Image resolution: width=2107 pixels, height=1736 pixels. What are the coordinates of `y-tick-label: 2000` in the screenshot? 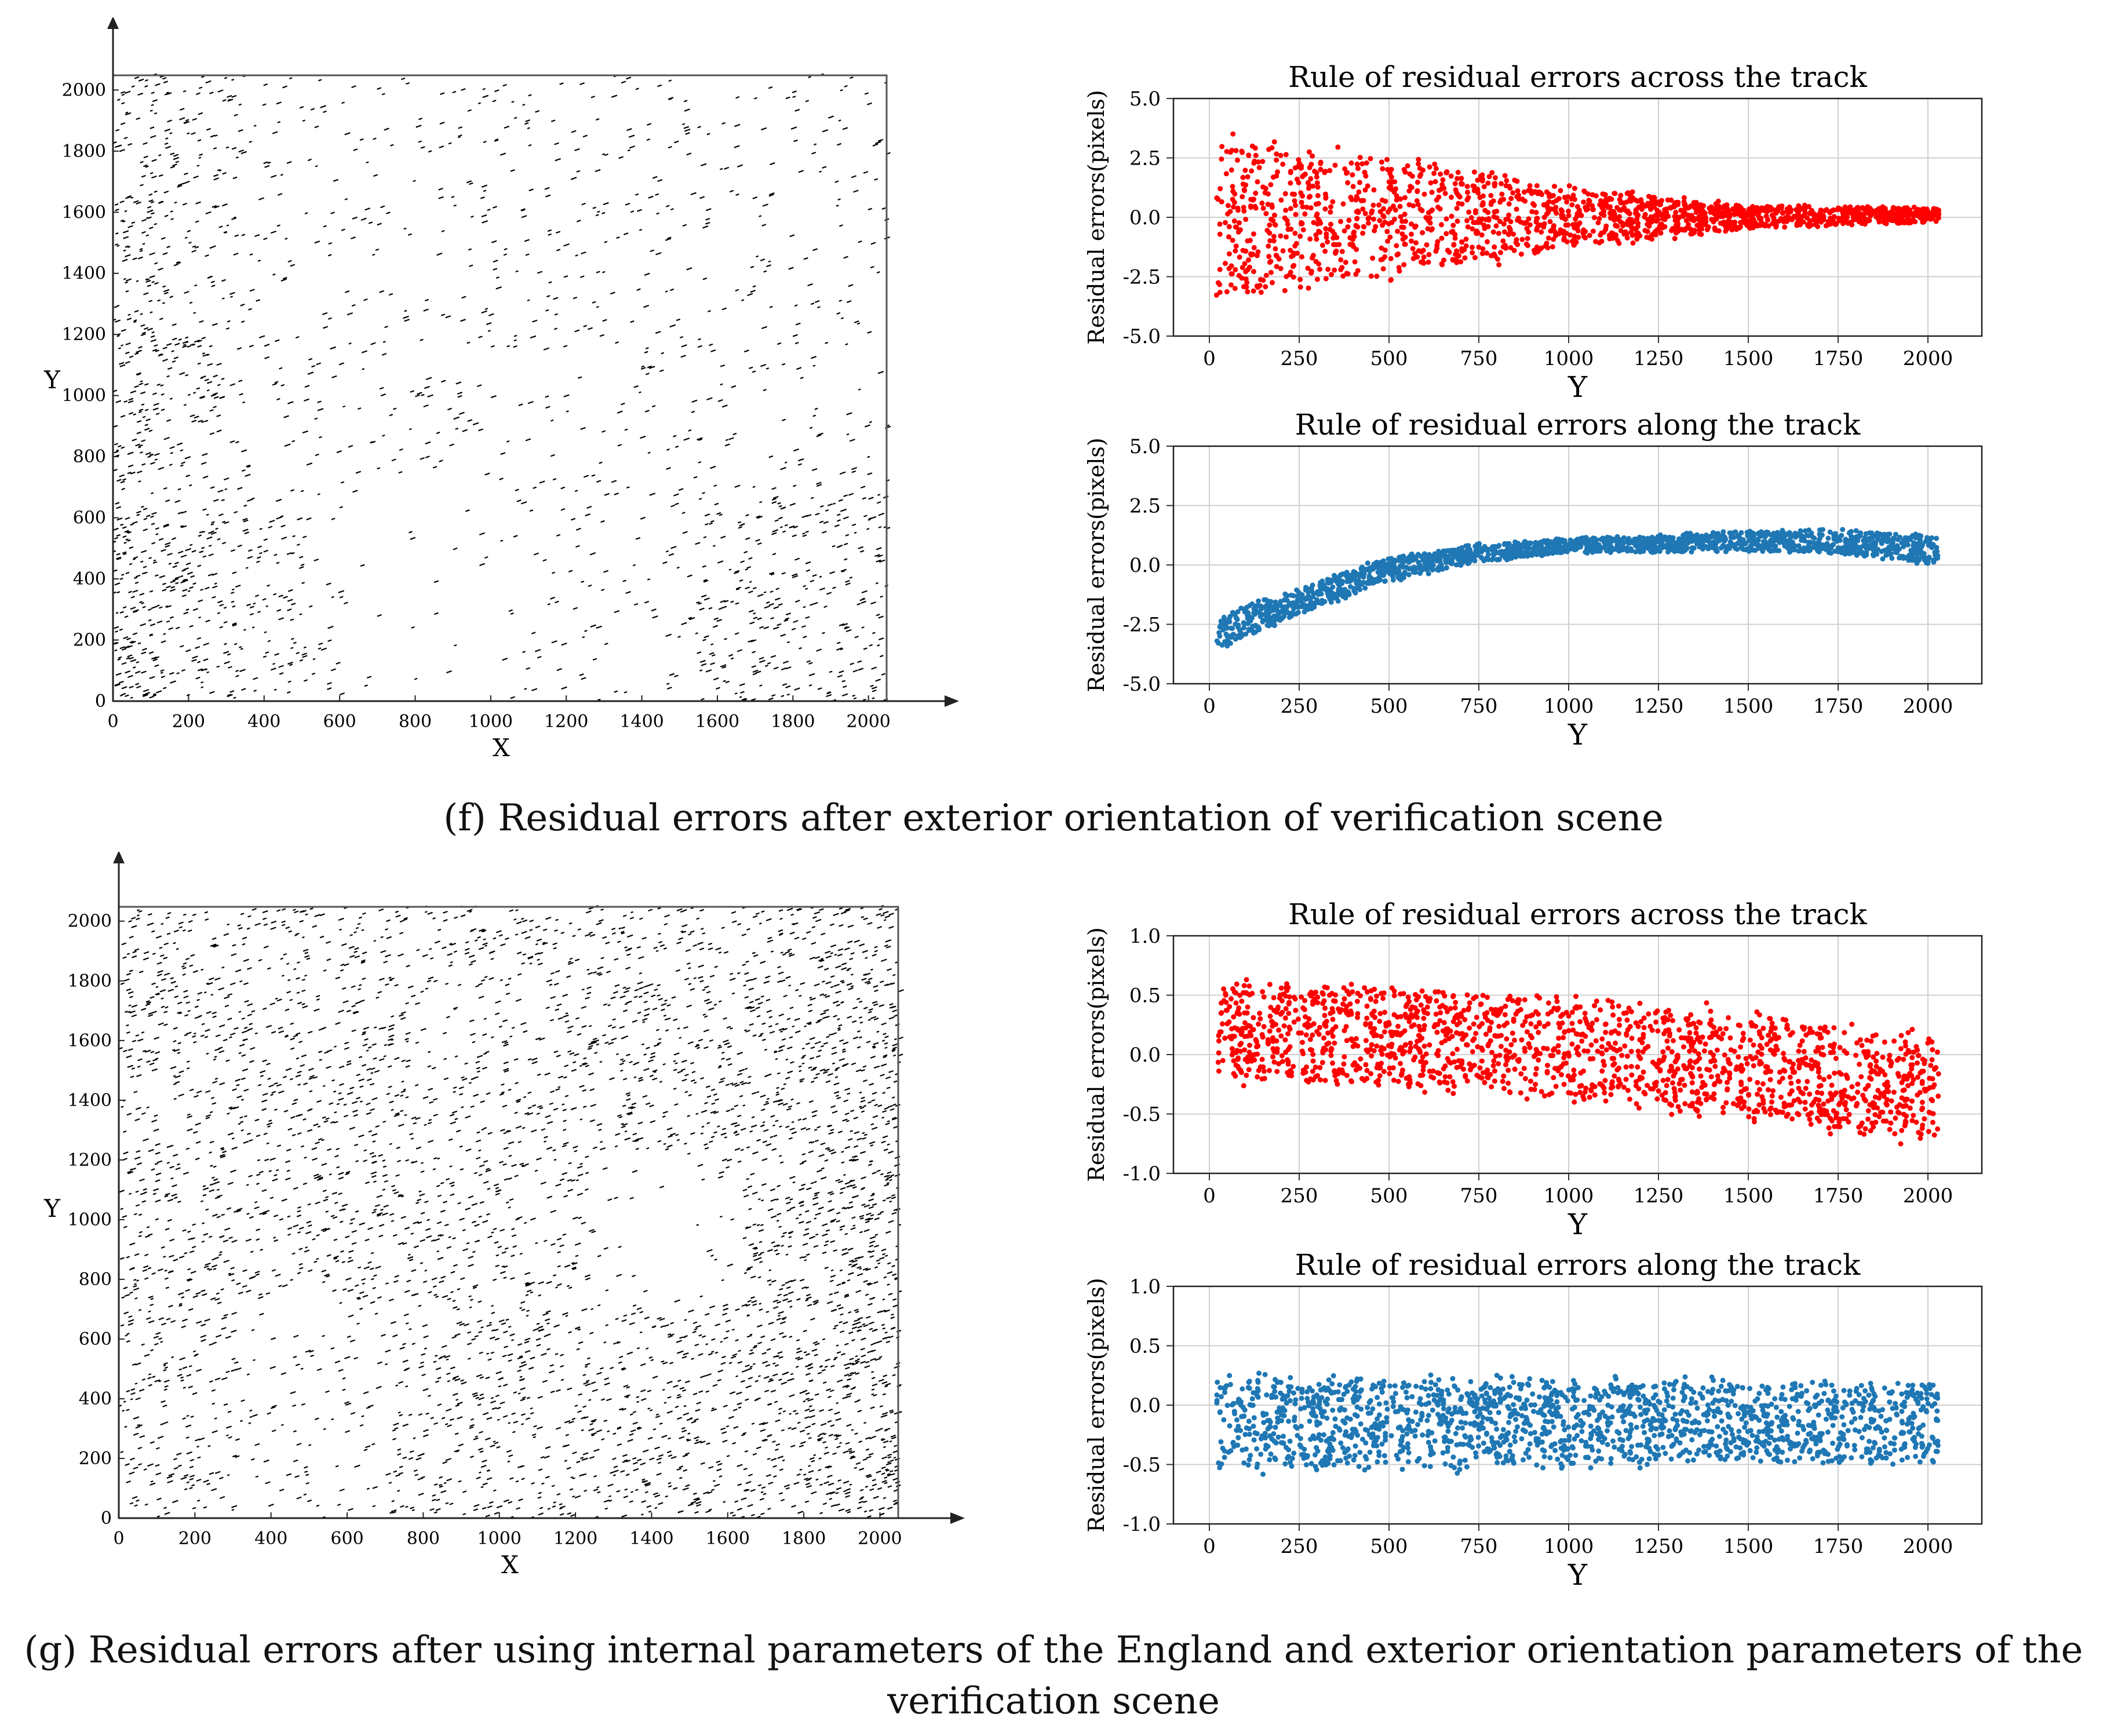 It's located at (90, 921).